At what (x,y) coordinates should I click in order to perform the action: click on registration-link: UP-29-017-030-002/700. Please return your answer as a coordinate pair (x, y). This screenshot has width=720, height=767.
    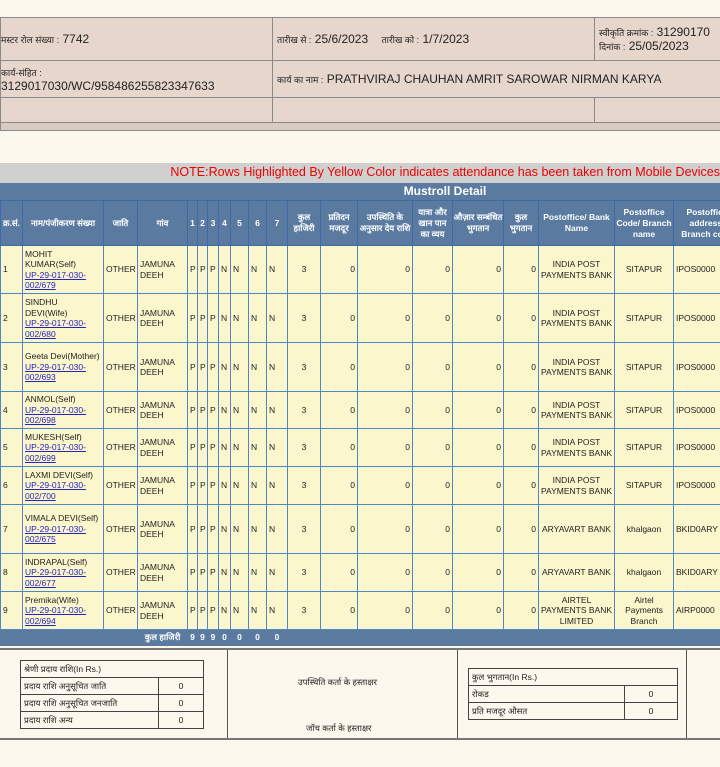
    Looking at the image, I should click on (55, 490).